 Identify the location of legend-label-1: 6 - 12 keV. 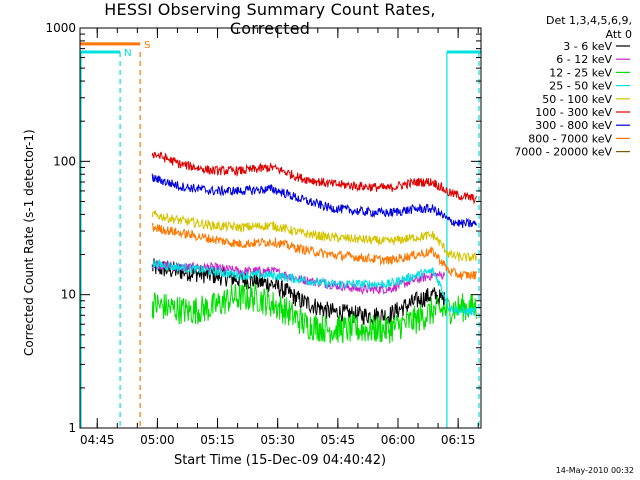
(584, 59).